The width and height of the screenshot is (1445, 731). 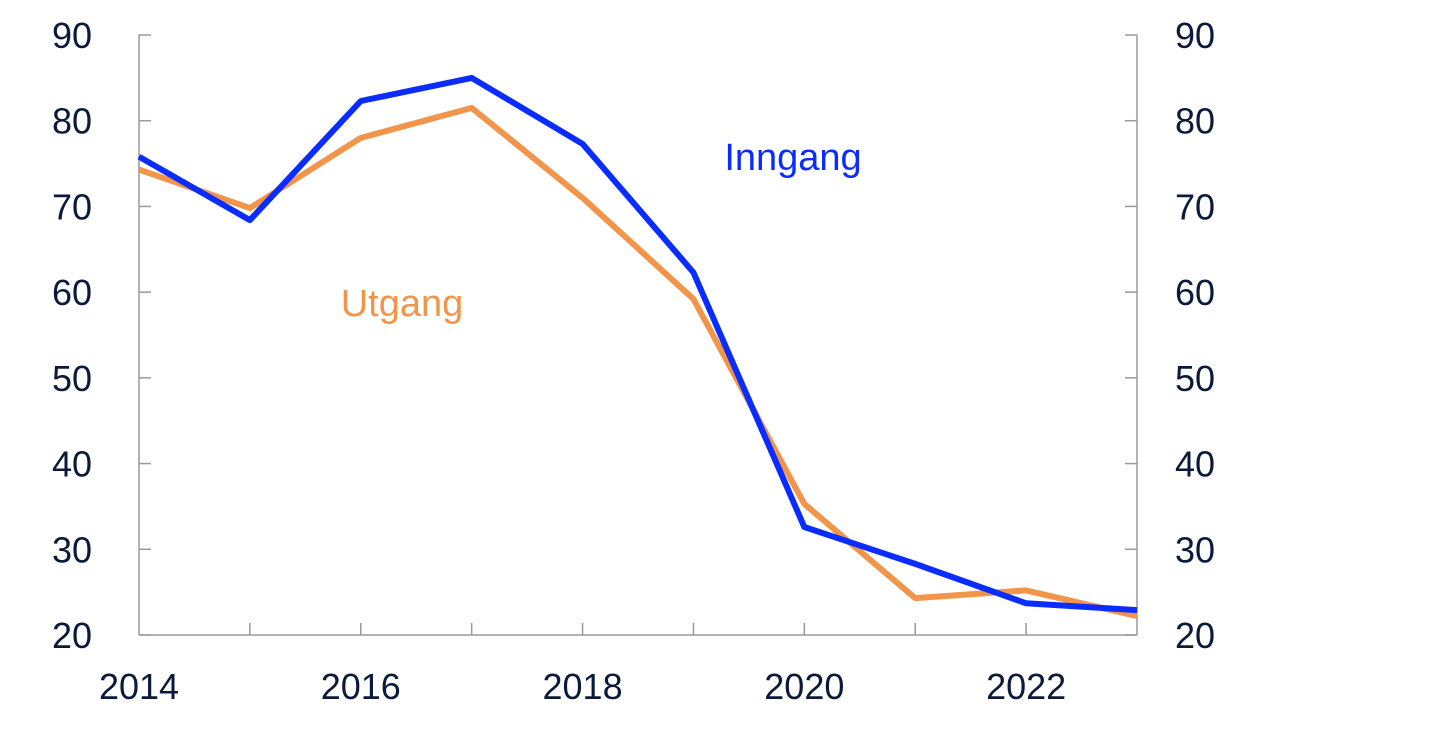 What do you see at coordinates (601, 231) in the screenshot?
I see `series-labels: Inngang Utgang` at bounding box center [601, 231].